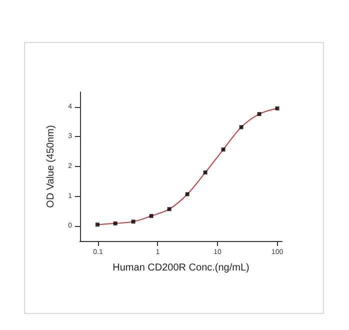 This screenshot has height=330, width=349. I want to click on y-axis-title: OD Value (450nm), so click(51, 166).